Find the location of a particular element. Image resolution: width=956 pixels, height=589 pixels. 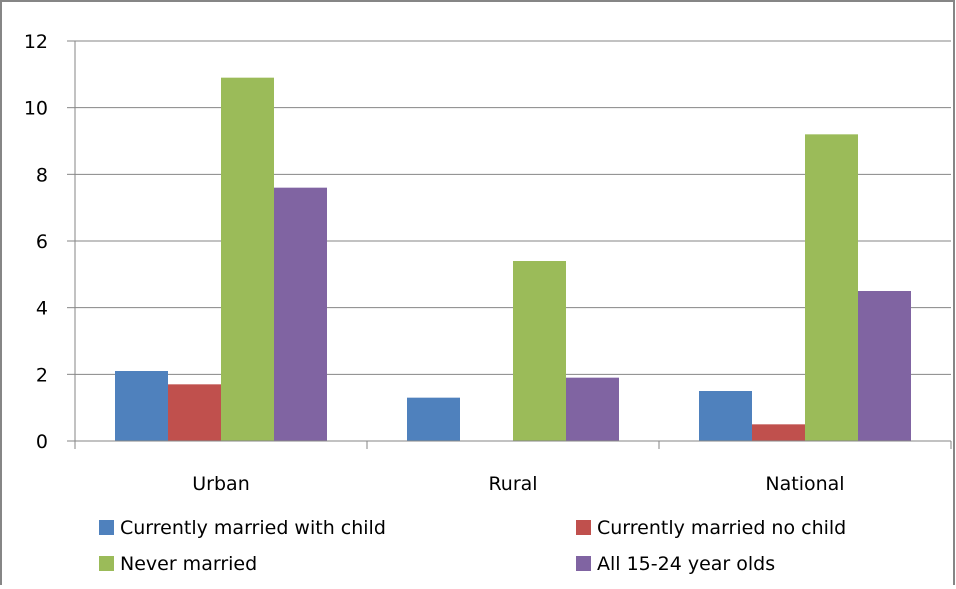

x-tick-label: Urban is located at coordinates (220, 484).